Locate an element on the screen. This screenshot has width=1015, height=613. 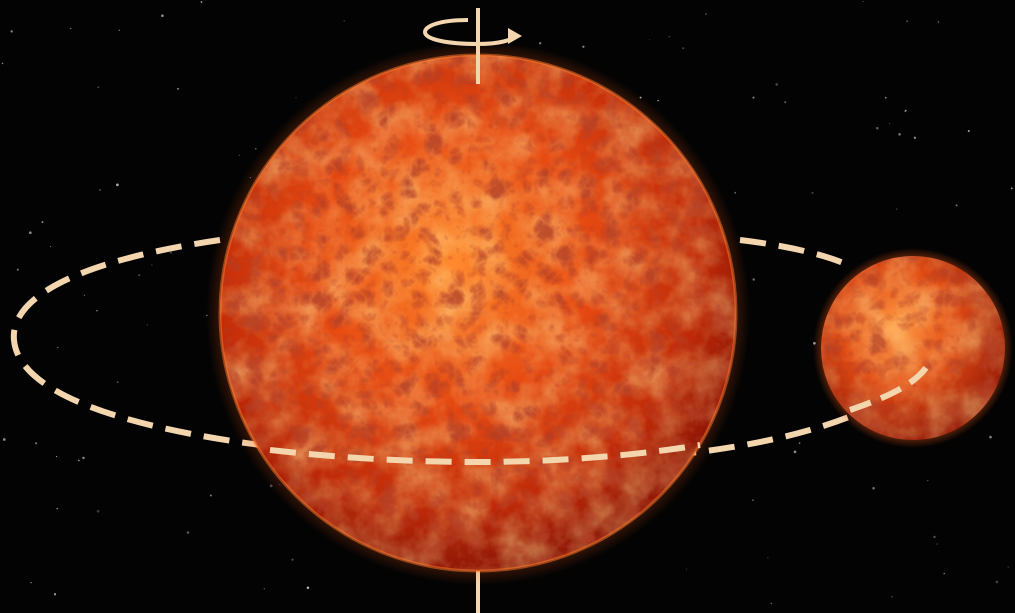
rotation-arrow-icon is located at coordinates (472, 32).